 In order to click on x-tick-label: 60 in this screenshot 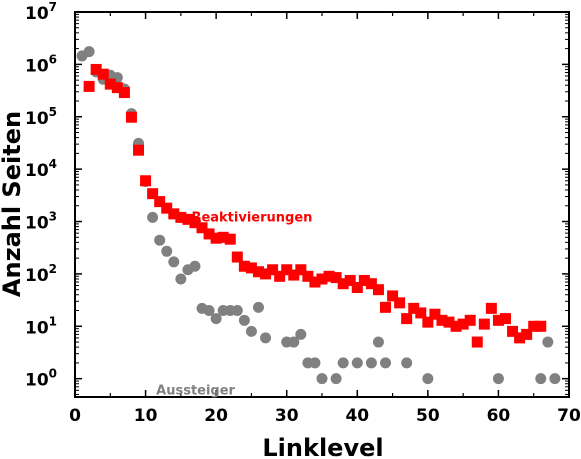, I will do `click(499, 416)`.